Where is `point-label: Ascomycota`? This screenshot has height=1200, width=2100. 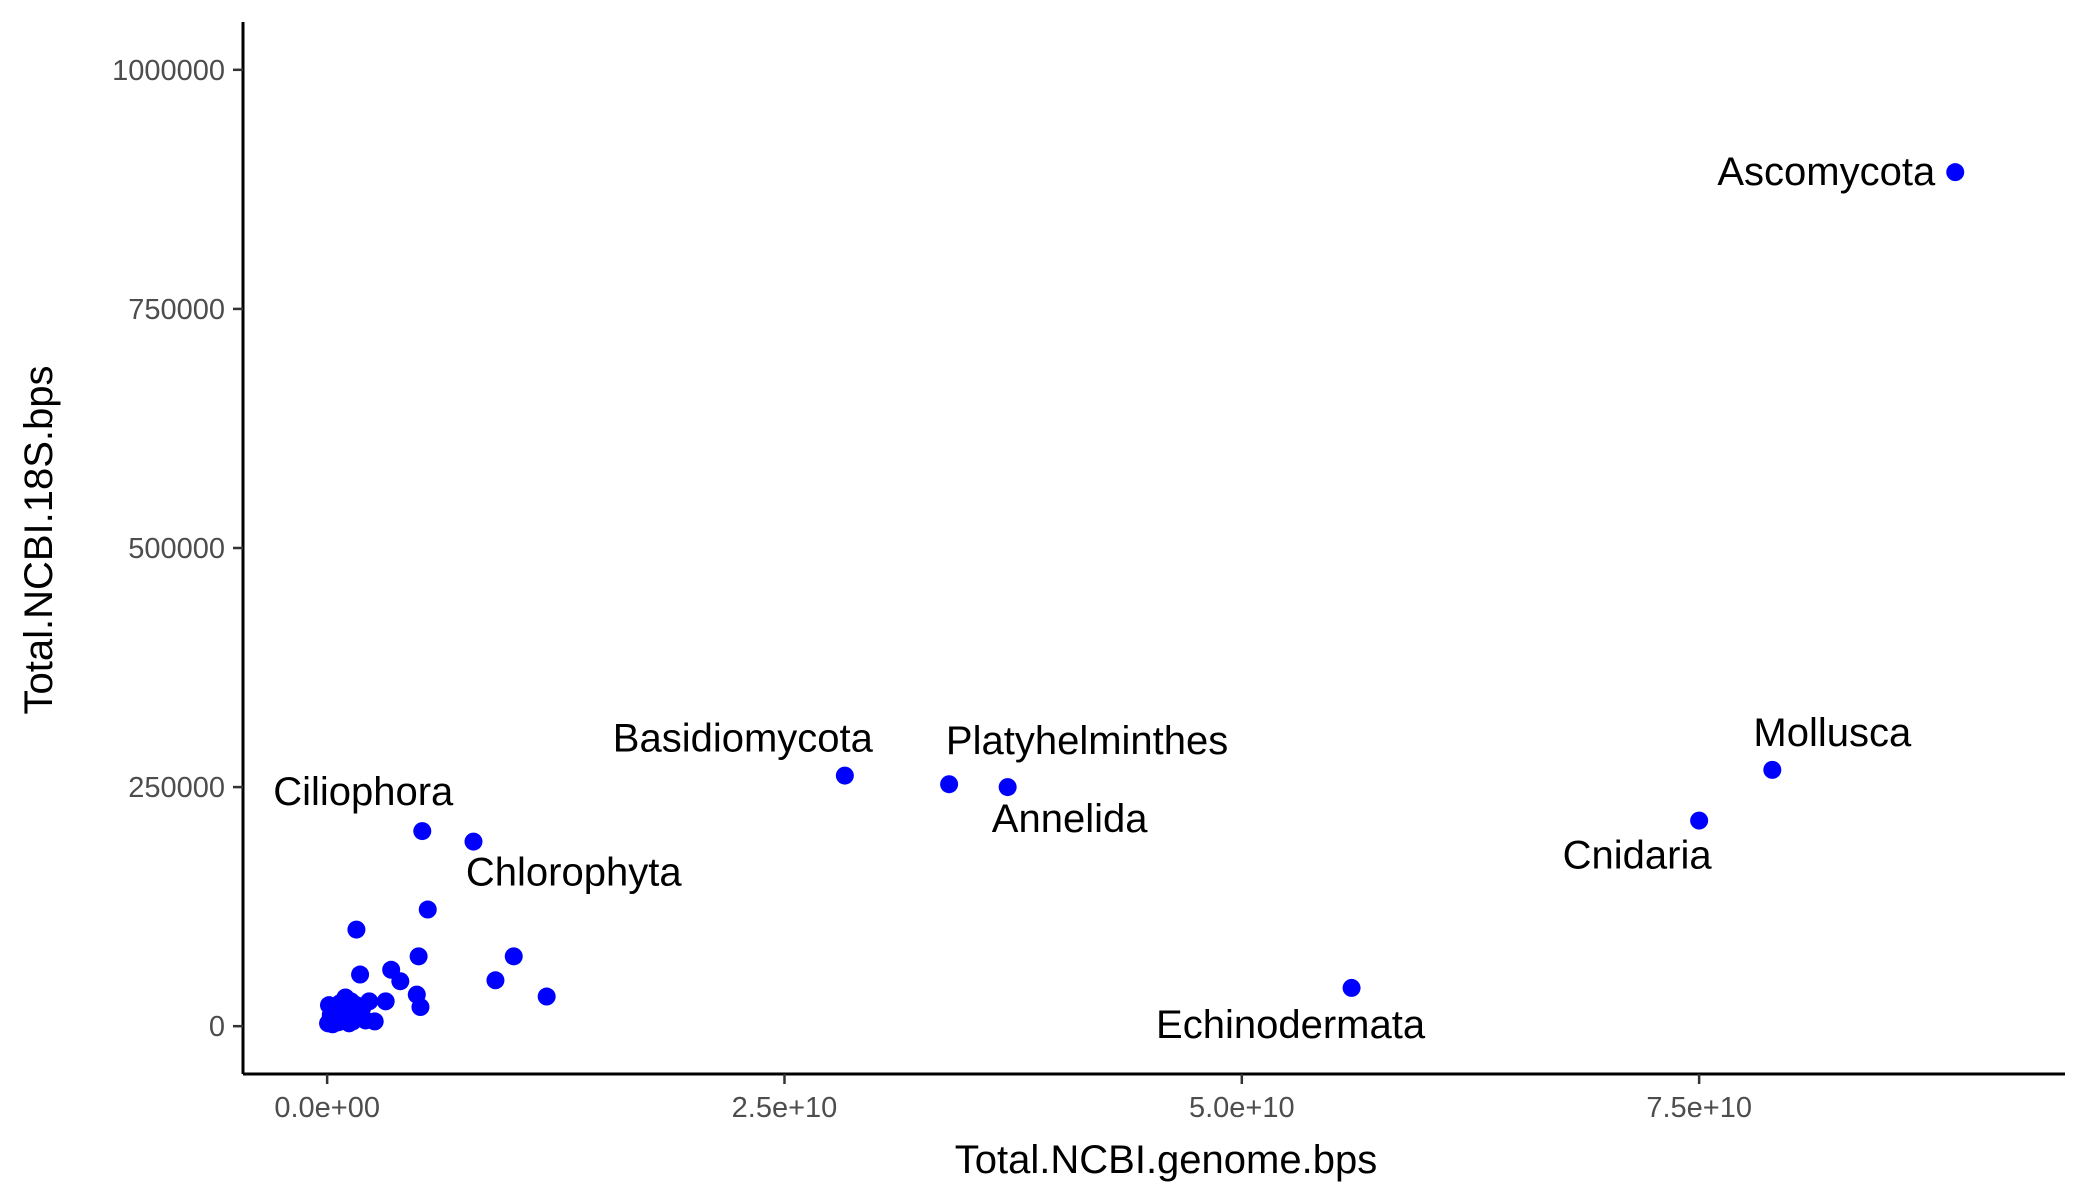 point-label: Ascomycota is located at coordinates (1826, 172).